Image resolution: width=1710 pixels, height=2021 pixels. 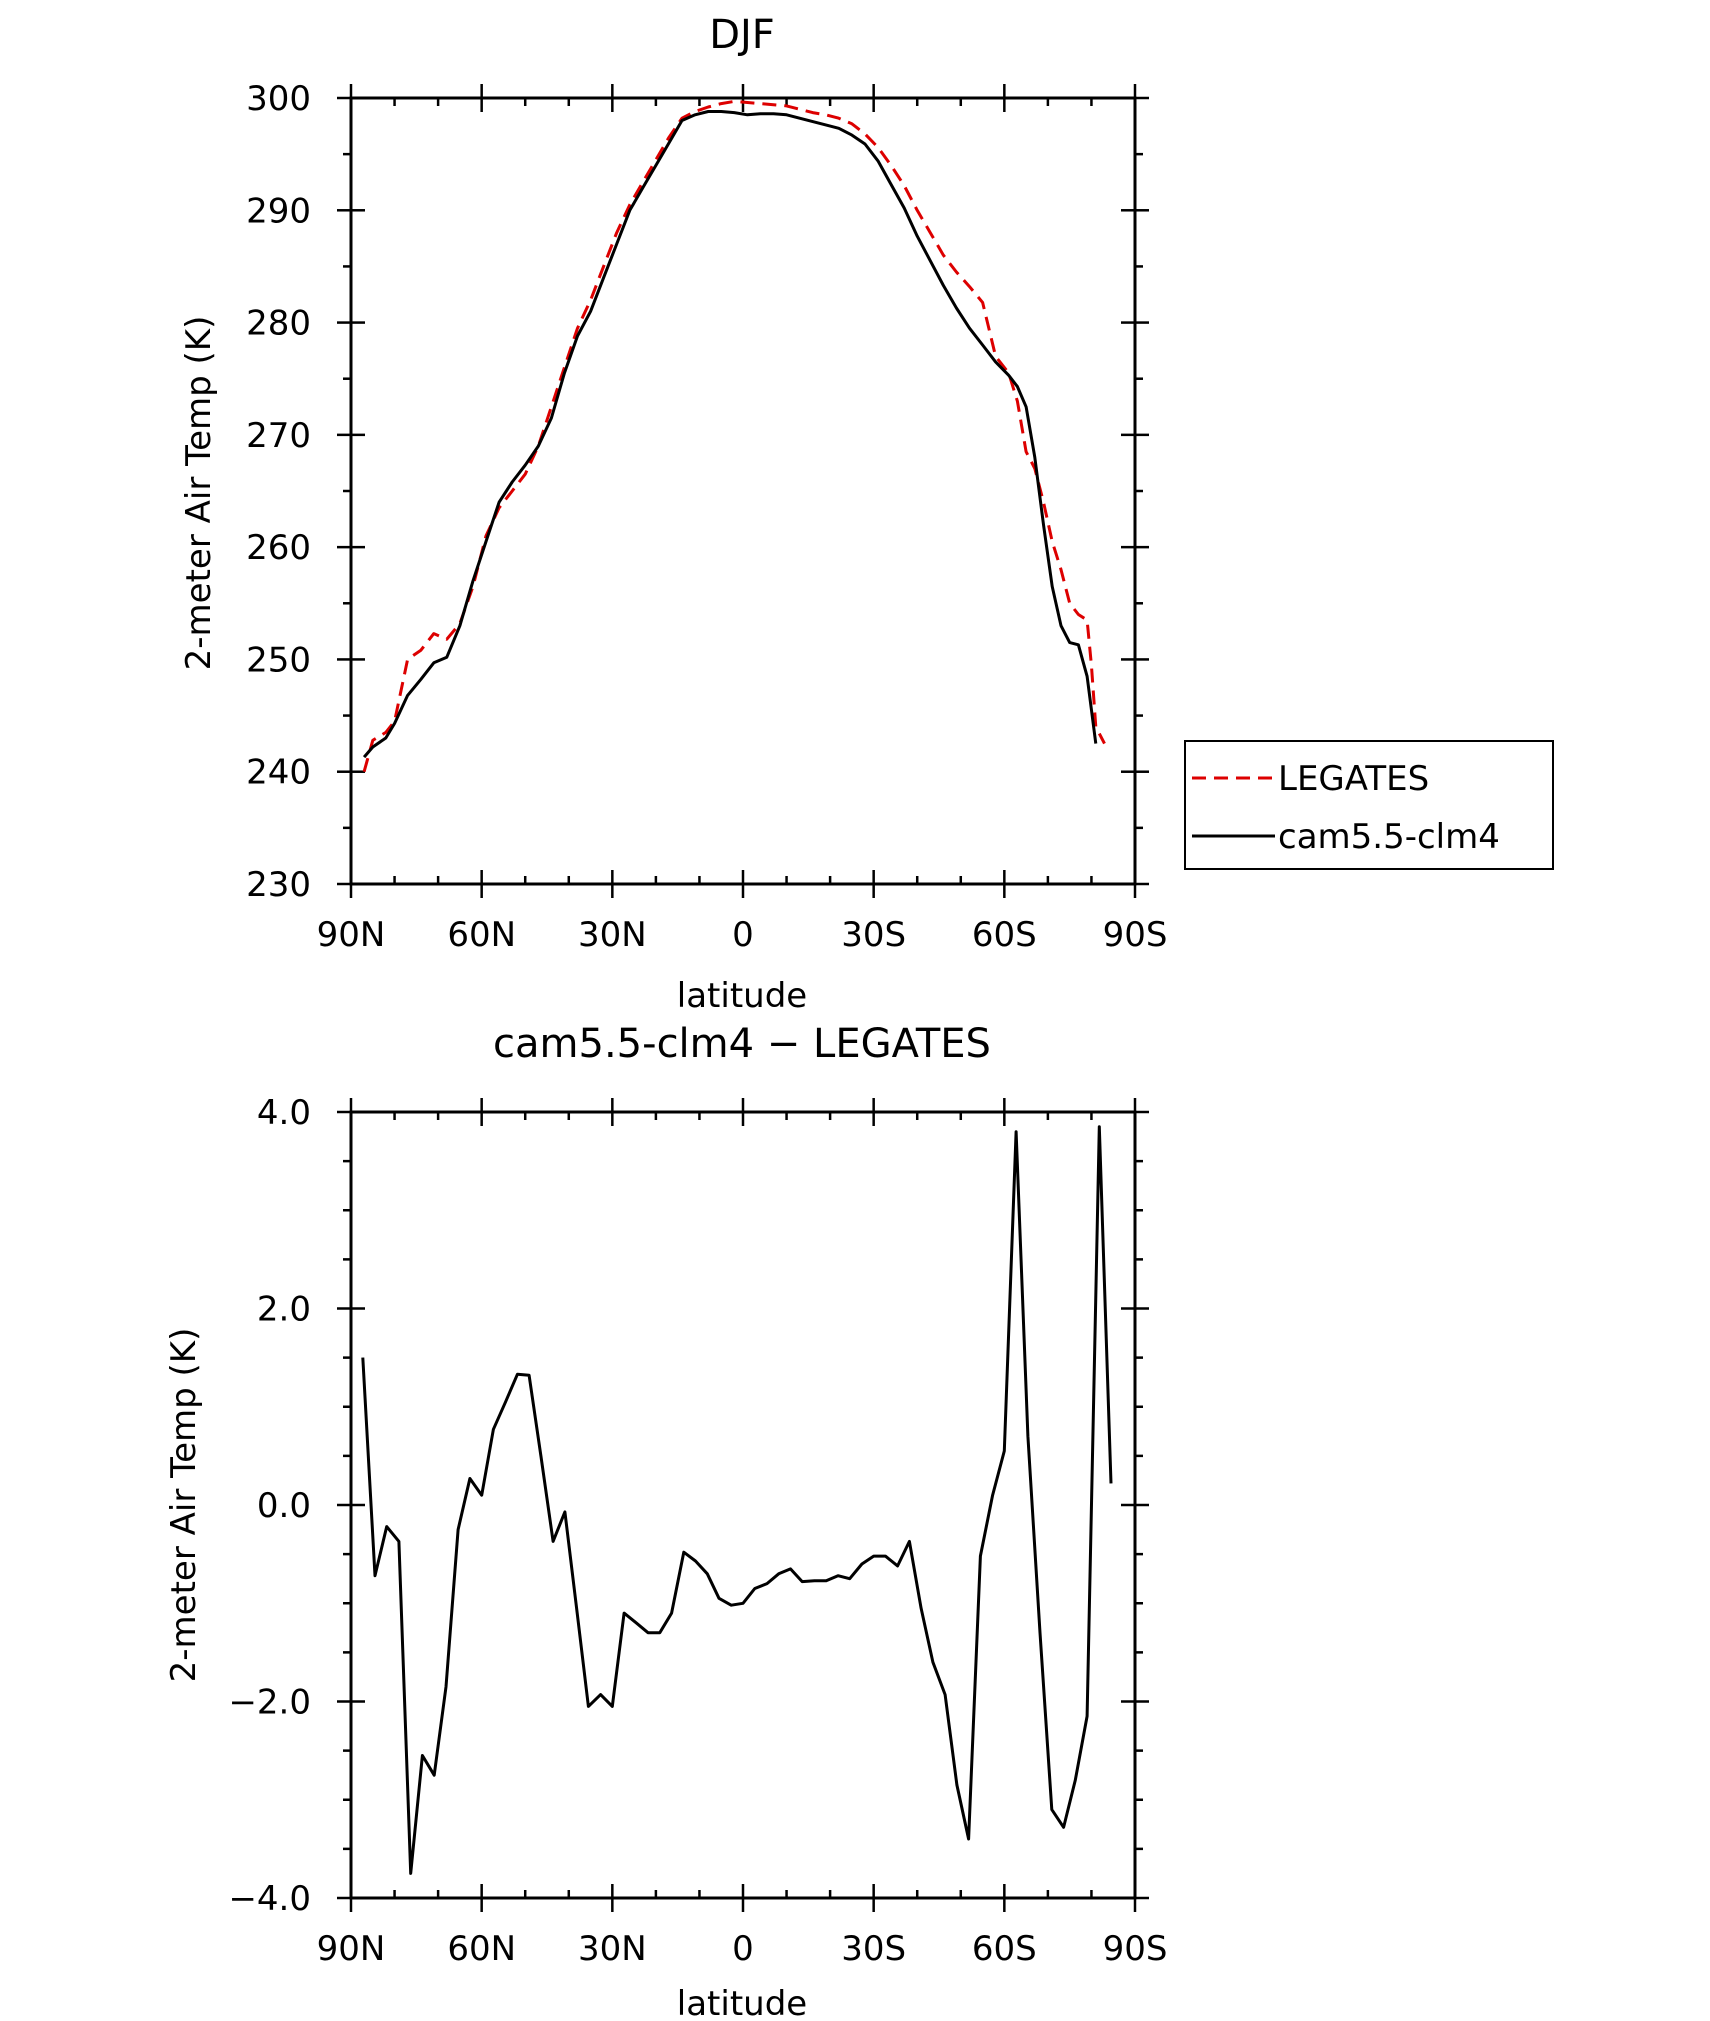 I want to click on top-x-tick-label: 0, so click(x=743, y=935).